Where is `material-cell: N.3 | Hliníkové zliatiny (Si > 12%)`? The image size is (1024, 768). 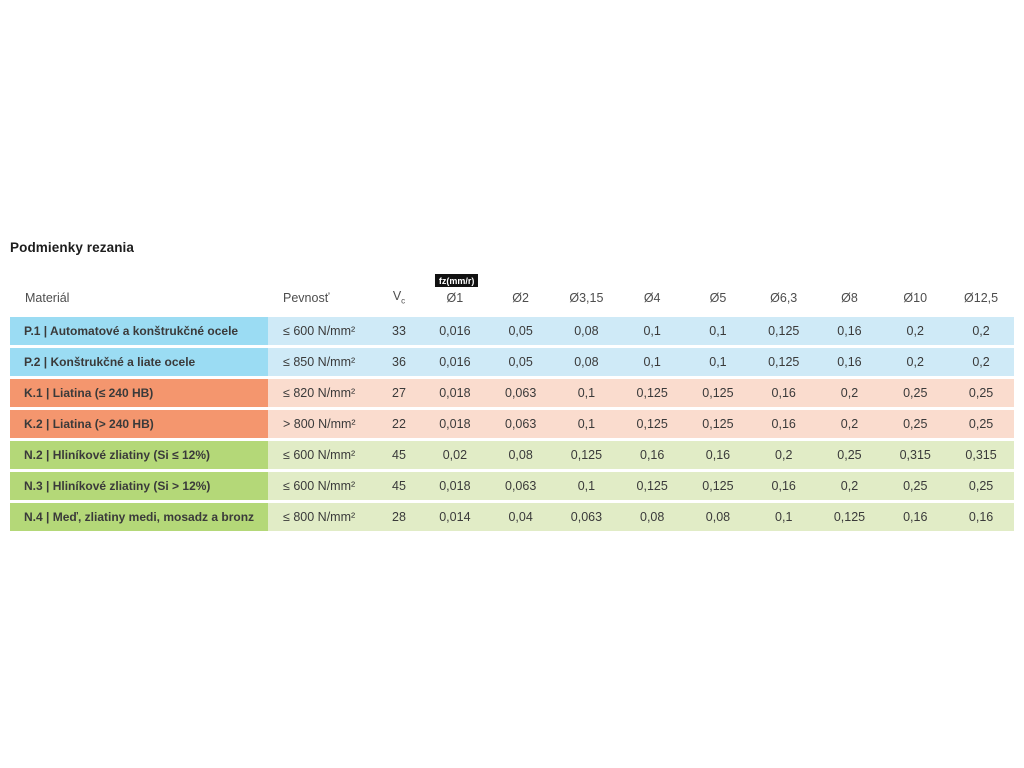 material-cell: N.3 | Hliníkové zliatiny (Si > 12%) is located at coordinates (139, 486).